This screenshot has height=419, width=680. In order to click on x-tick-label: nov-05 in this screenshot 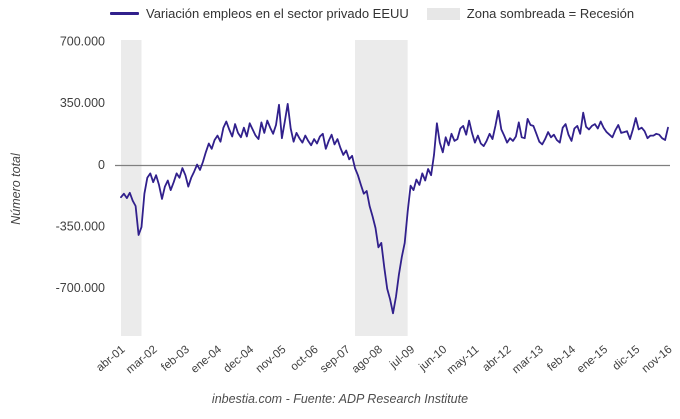, I will do `click(271, 360)`.